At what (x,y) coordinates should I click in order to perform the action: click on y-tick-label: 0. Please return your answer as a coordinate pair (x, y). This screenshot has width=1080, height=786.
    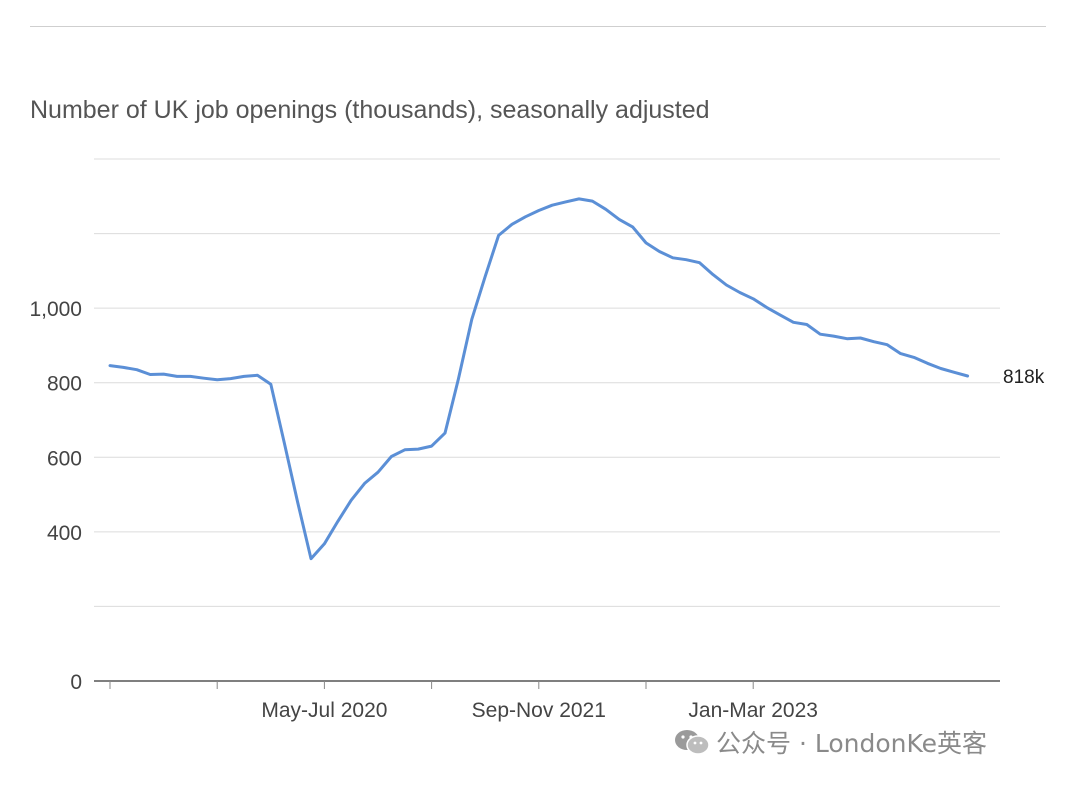
    Looking at the image, I should click on (76, 682).